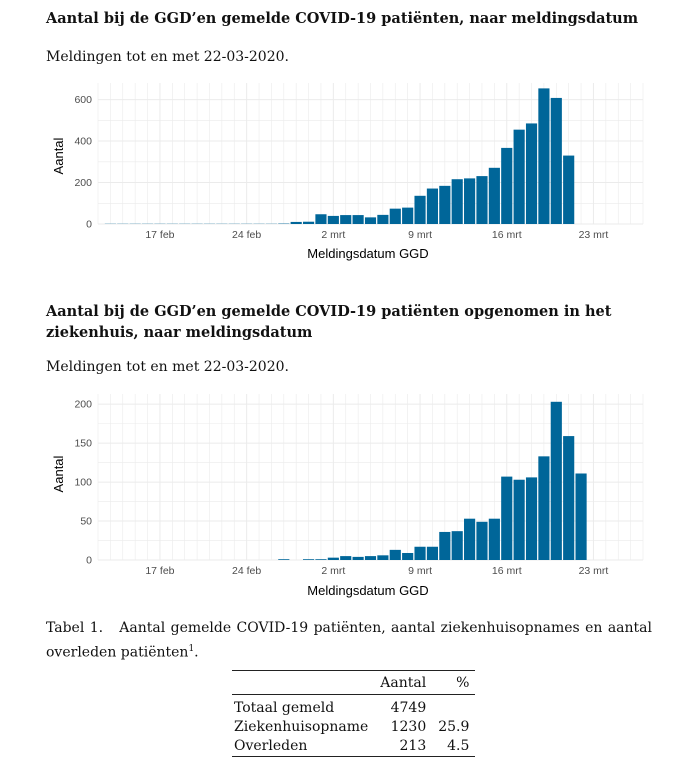  I want to click on table-cell: Ziekenhuisopname, so click(301, 727).